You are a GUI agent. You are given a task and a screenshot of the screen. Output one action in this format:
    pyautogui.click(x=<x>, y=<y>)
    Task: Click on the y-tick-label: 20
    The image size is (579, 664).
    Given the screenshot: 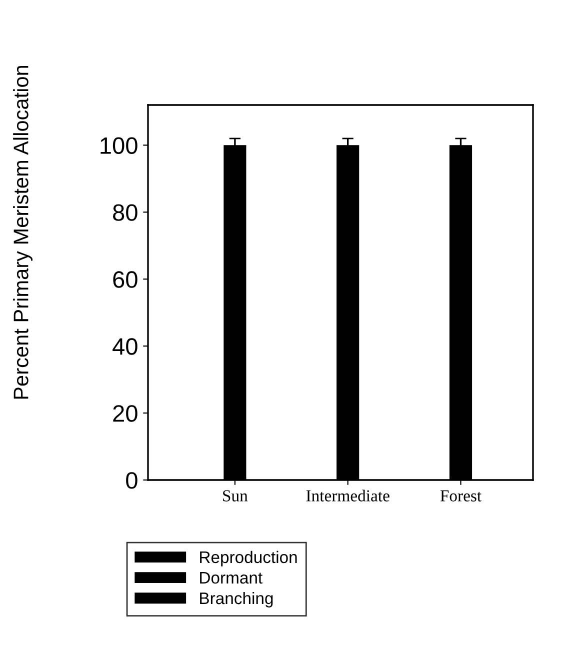 What is the action you would take?
    pyautogui.click(x=125, y=413)
    